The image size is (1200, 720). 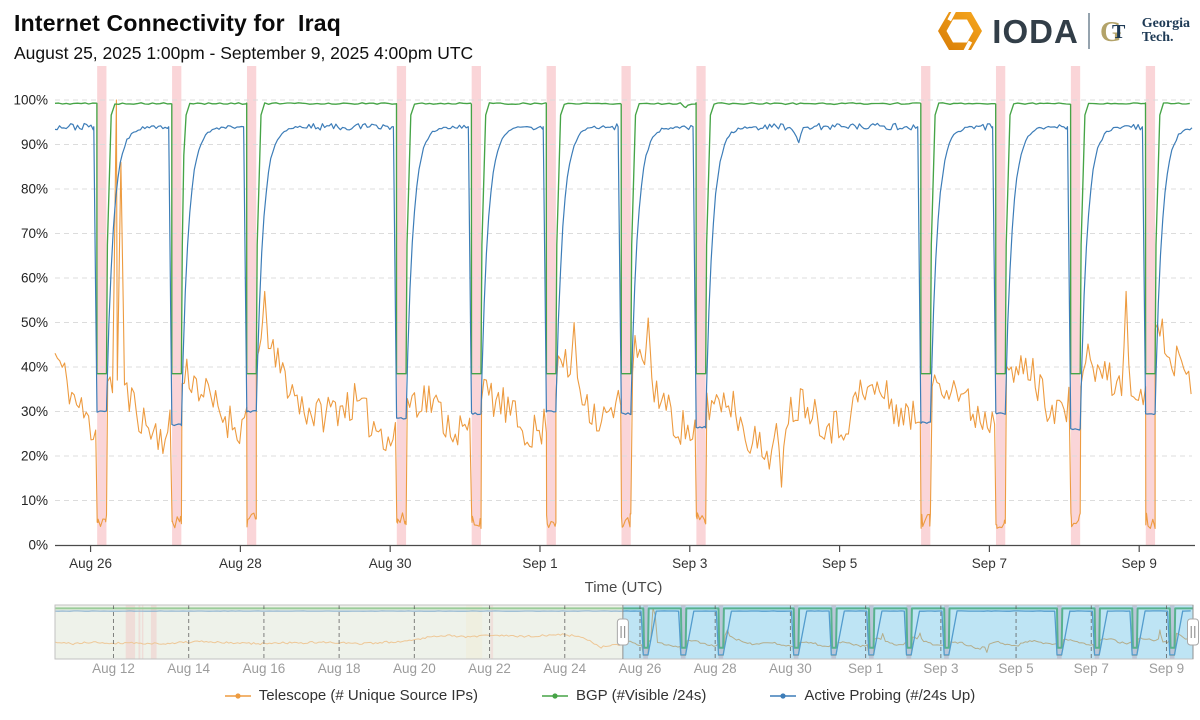 I want to click on x-tick-label: Sep 3, so click(x=689, y=563).